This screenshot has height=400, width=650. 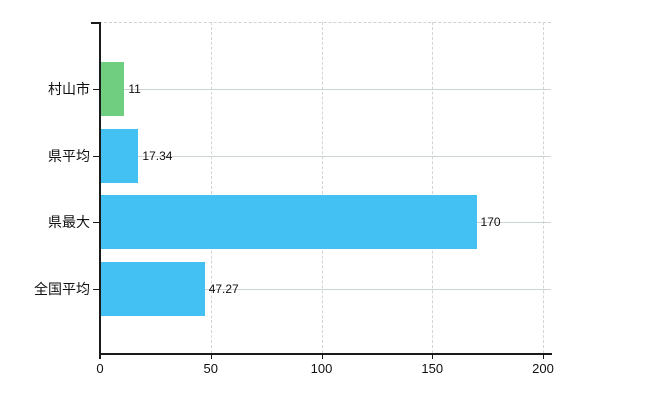 I want to click on bar-value-label: 11, so click(x=134, y=89).